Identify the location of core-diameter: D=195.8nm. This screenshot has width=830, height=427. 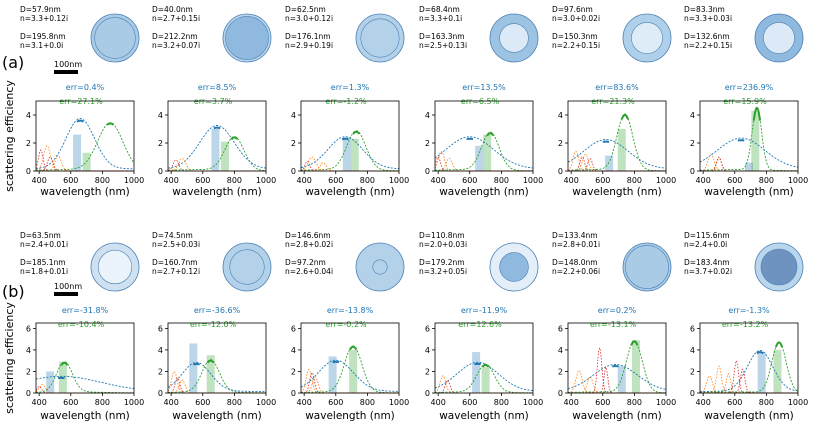
(43, 36).